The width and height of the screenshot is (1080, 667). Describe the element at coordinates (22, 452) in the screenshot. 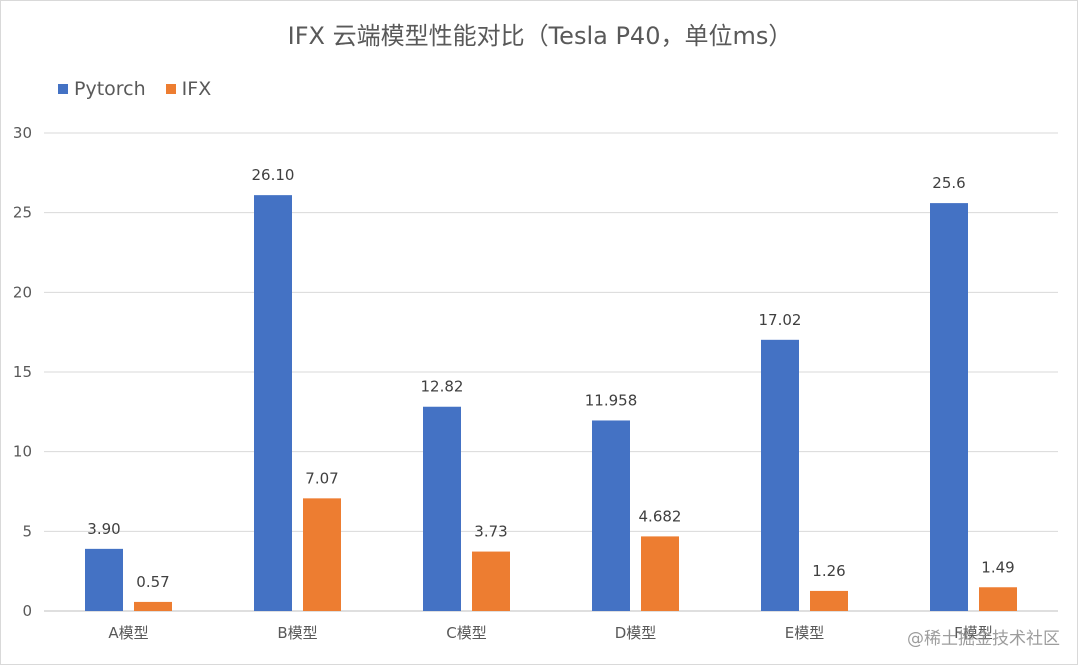

I see `y-tick-label: 10` at that location.